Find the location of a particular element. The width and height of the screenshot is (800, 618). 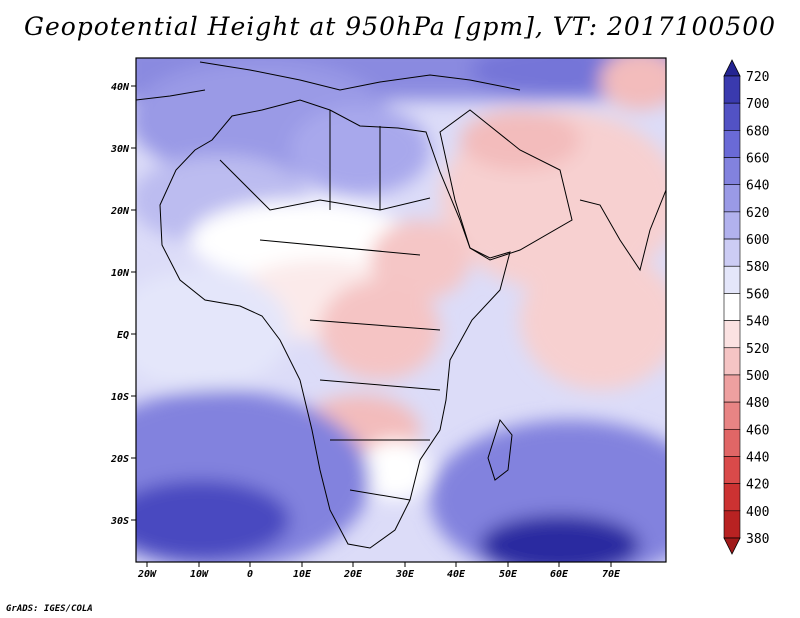

y-tick-20s: 20S is located at coordinates (119, 459).